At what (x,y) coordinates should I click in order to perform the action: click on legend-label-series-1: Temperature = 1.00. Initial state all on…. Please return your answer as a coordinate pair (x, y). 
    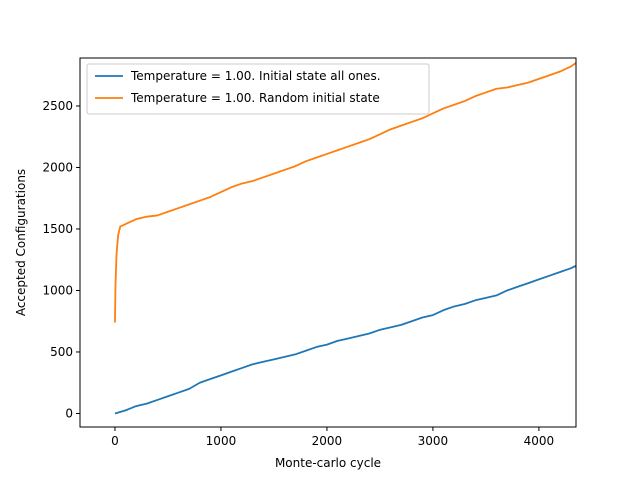
    Looking at the image, I should click on (255, 76).